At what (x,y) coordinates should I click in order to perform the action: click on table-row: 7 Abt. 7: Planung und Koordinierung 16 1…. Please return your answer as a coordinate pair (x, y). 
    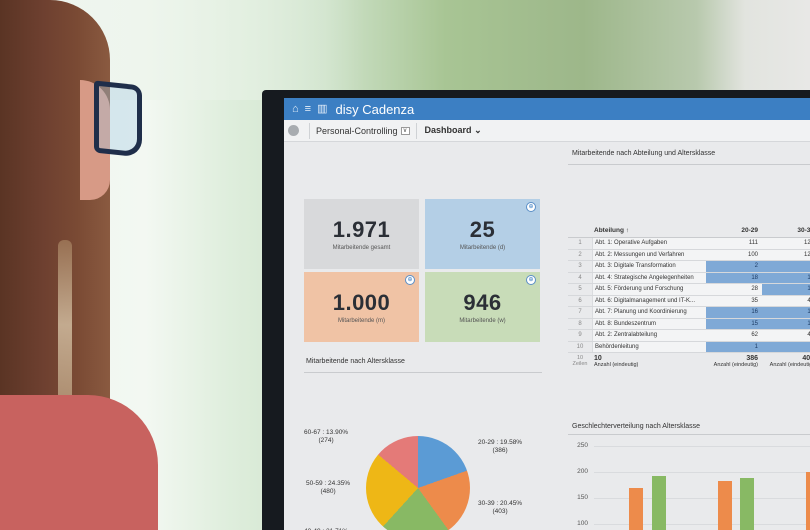
    Looking at the image, I should click on (689, 313).